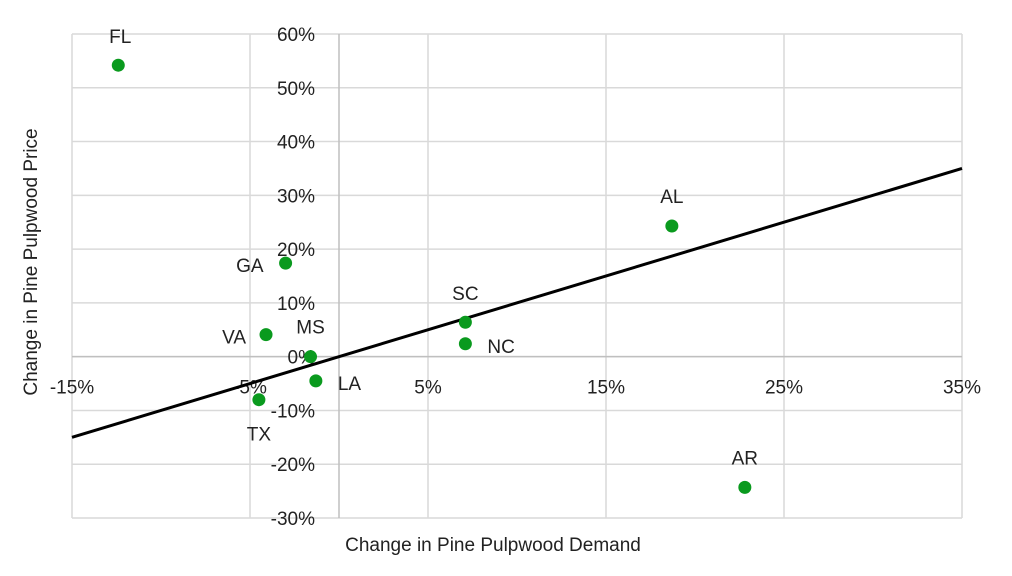 The height and width of the screenshot is (576, 1012). Describe the element at coordinates (745, 458) in the screenshot. I see `data-label-ar: AR` at that location.